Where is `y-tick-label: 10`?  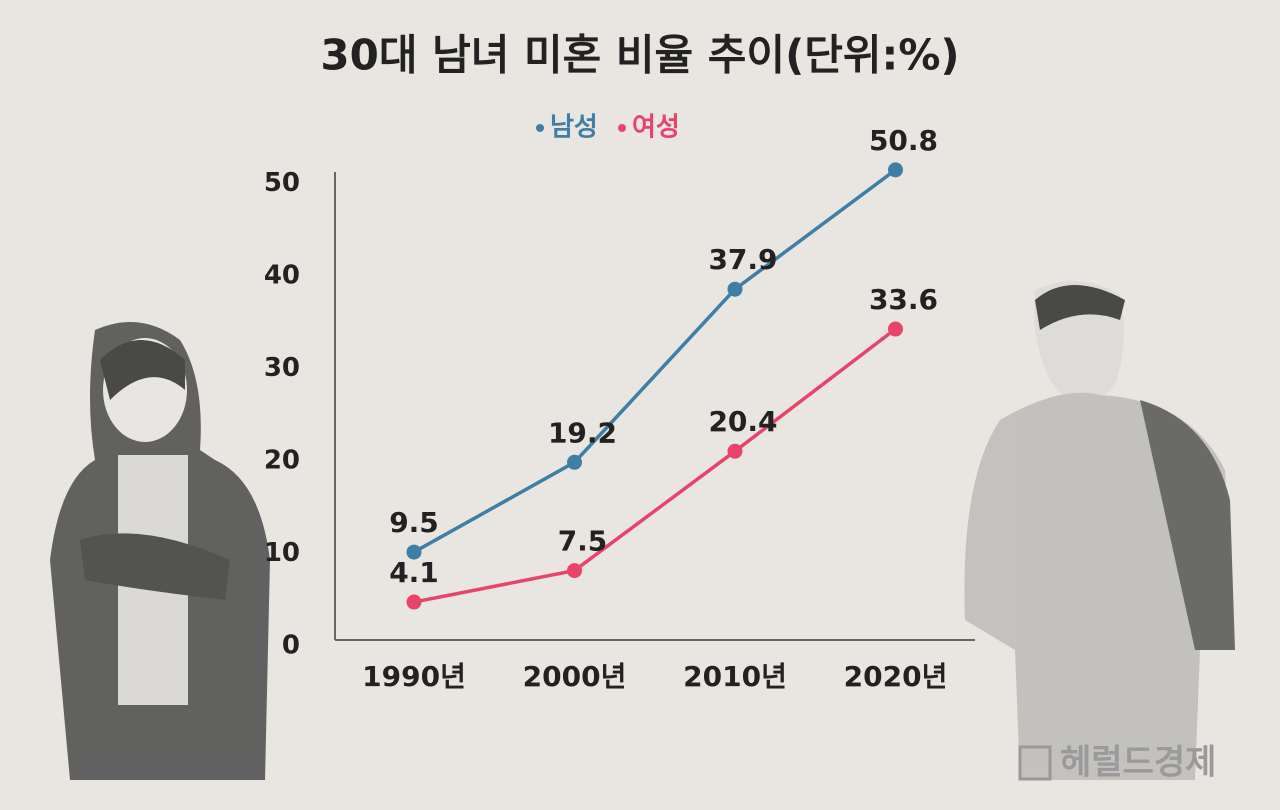 y-tick-label: 10 is located at coordinates (282, 553).